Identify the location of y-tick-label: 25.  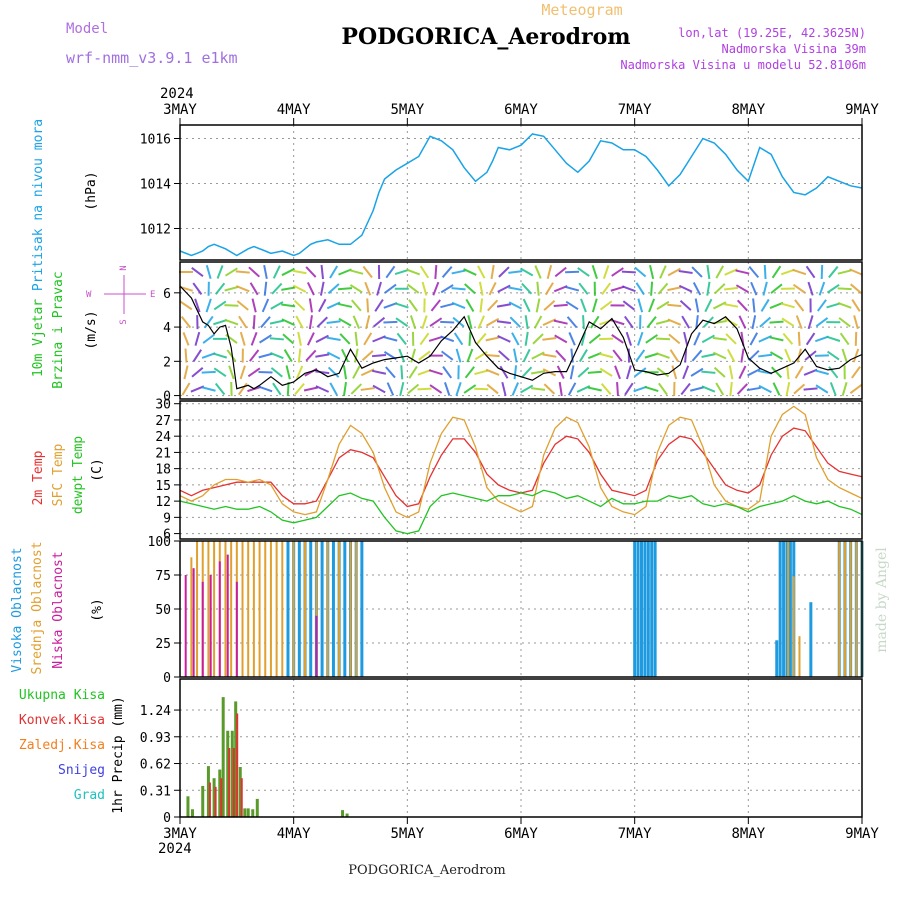
(163, 644).